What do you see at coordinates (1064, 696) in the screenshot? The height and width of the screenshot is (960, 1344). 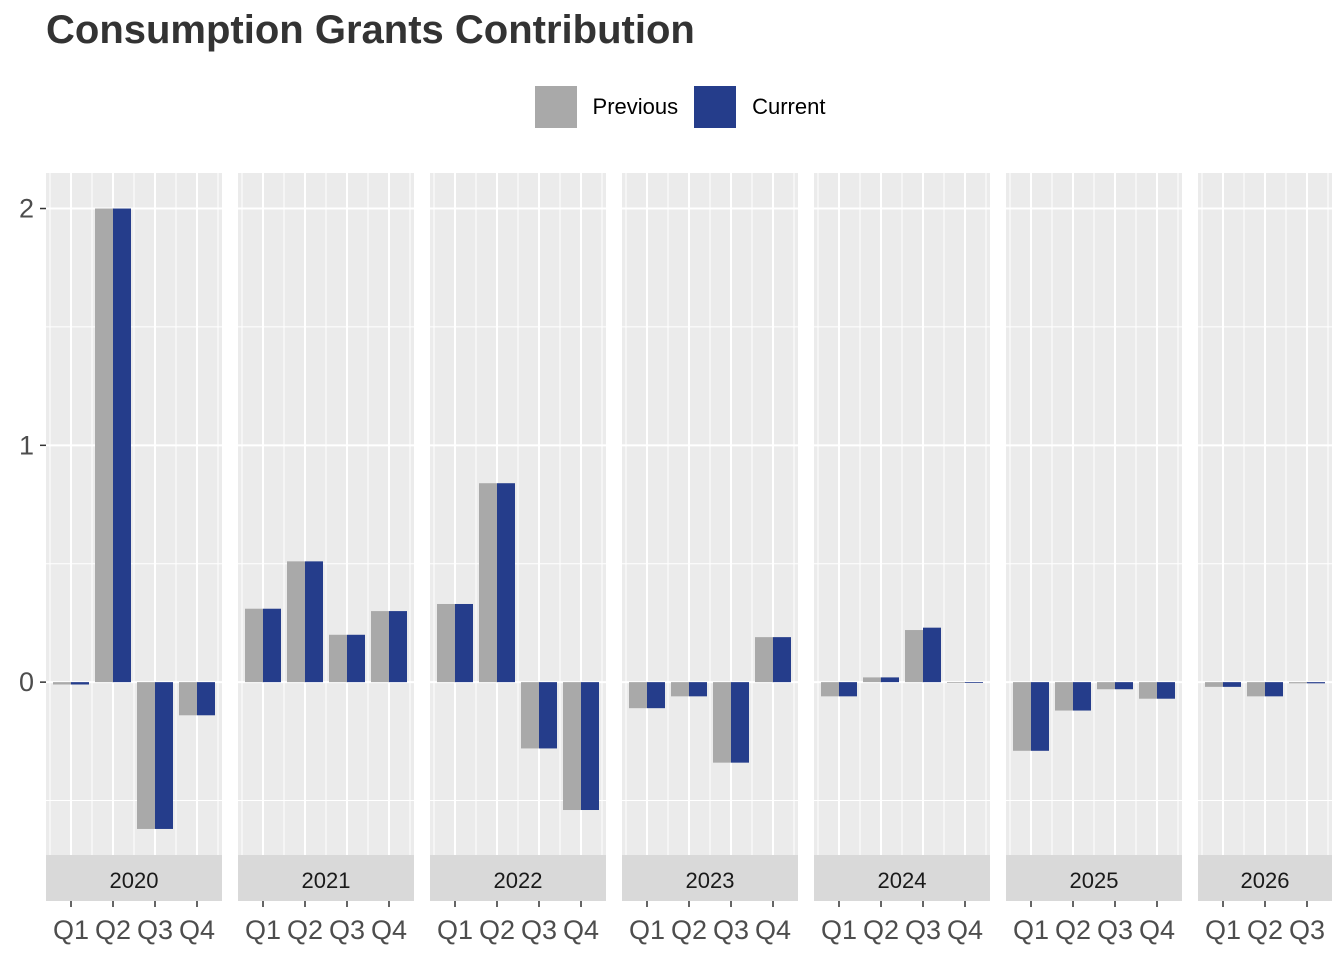 I see `bar-2025-Q2-previous` at bounding box center [1064, 696].